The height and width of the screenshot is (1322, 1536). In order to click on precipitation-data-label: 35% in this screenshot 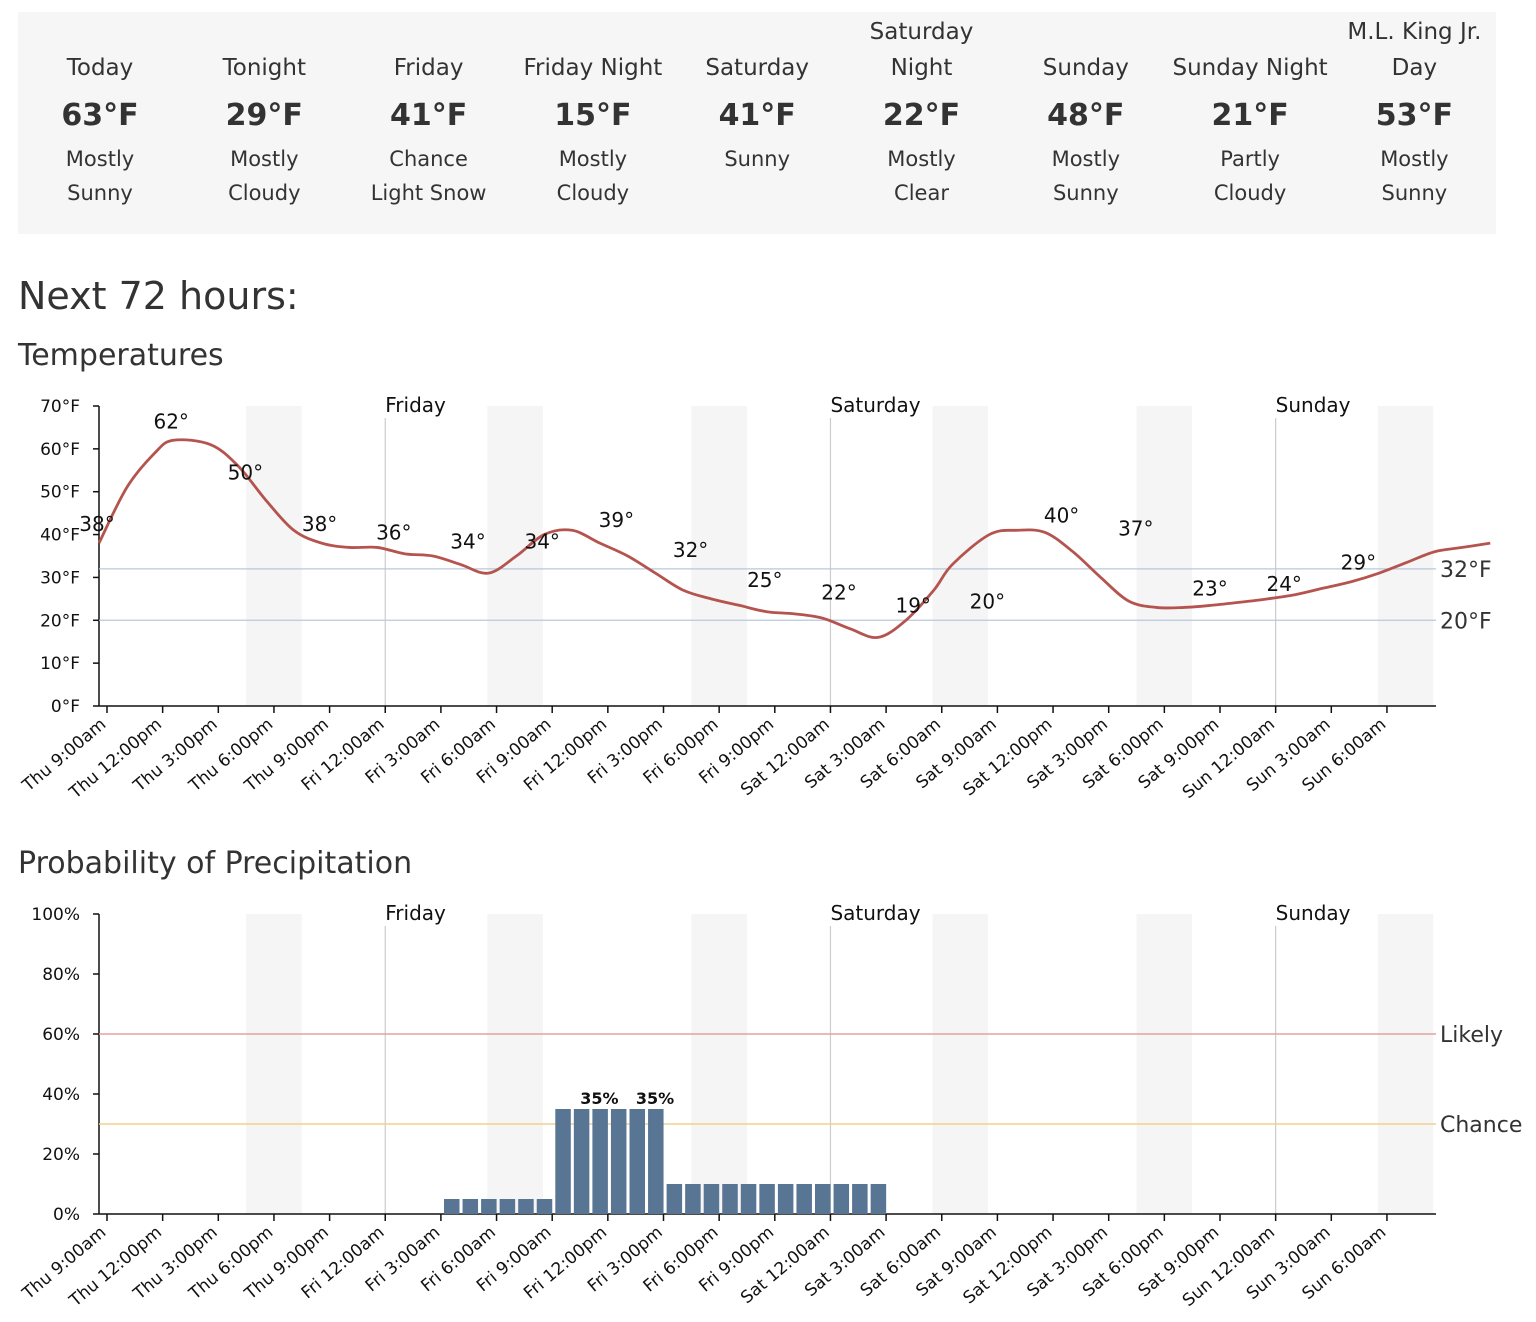, I will do `click(599, 1098)`.